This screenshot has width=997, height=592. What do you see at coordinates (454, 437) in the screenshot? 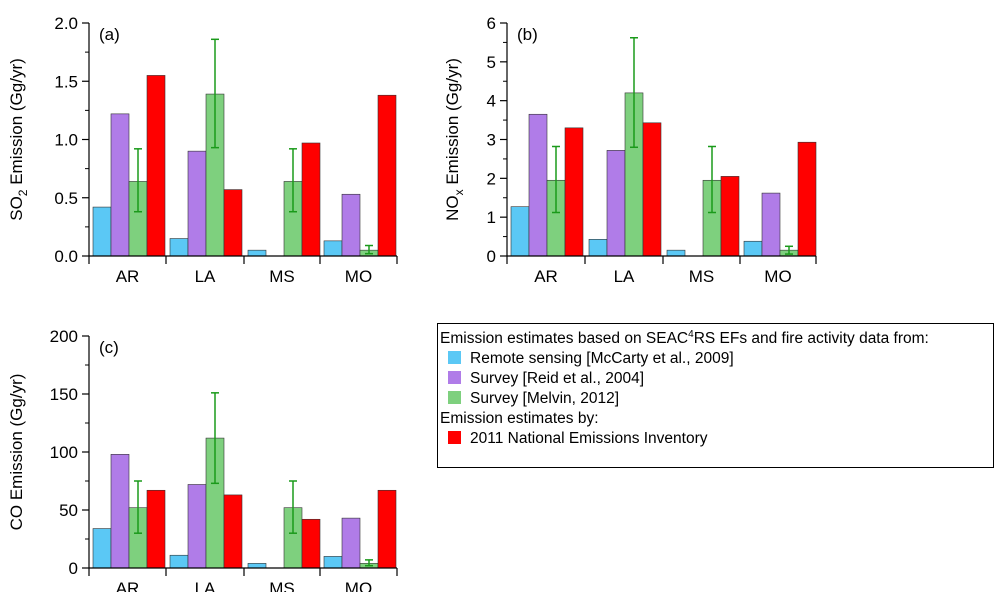
I see `legend-swatch-nei` at bounding box center [454, 437].